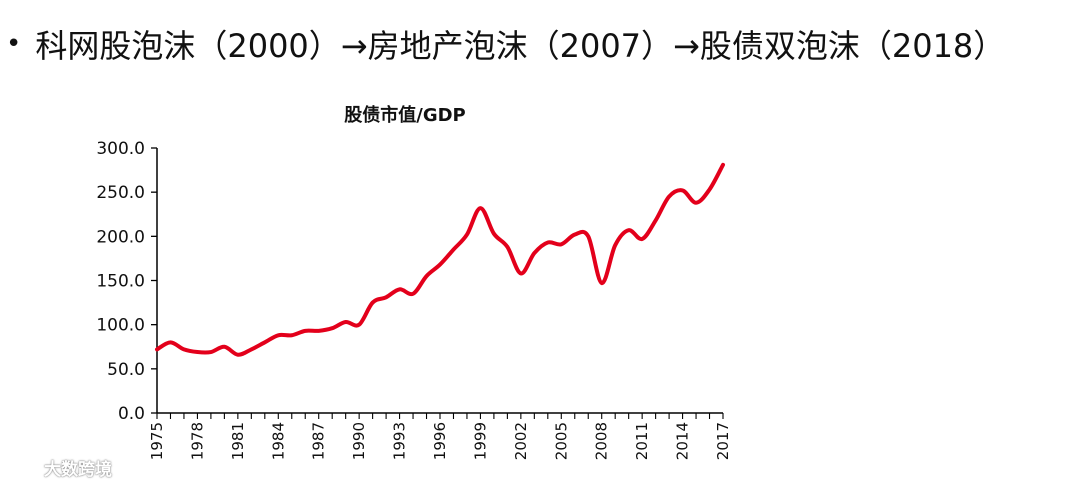 The width and height of the screenshot is (1080, 491). What do you see at coordinates (120, 237) in the screenshot?
I see `y-tick-label: 200.0` at bounding box center [120, 237].